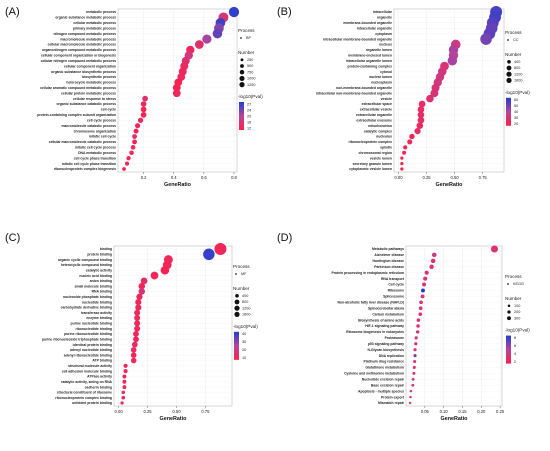  Describe the element at coordinates (381, 391) in the screenshot. I see `category-label: Apoptosis - multiple species` at that location.